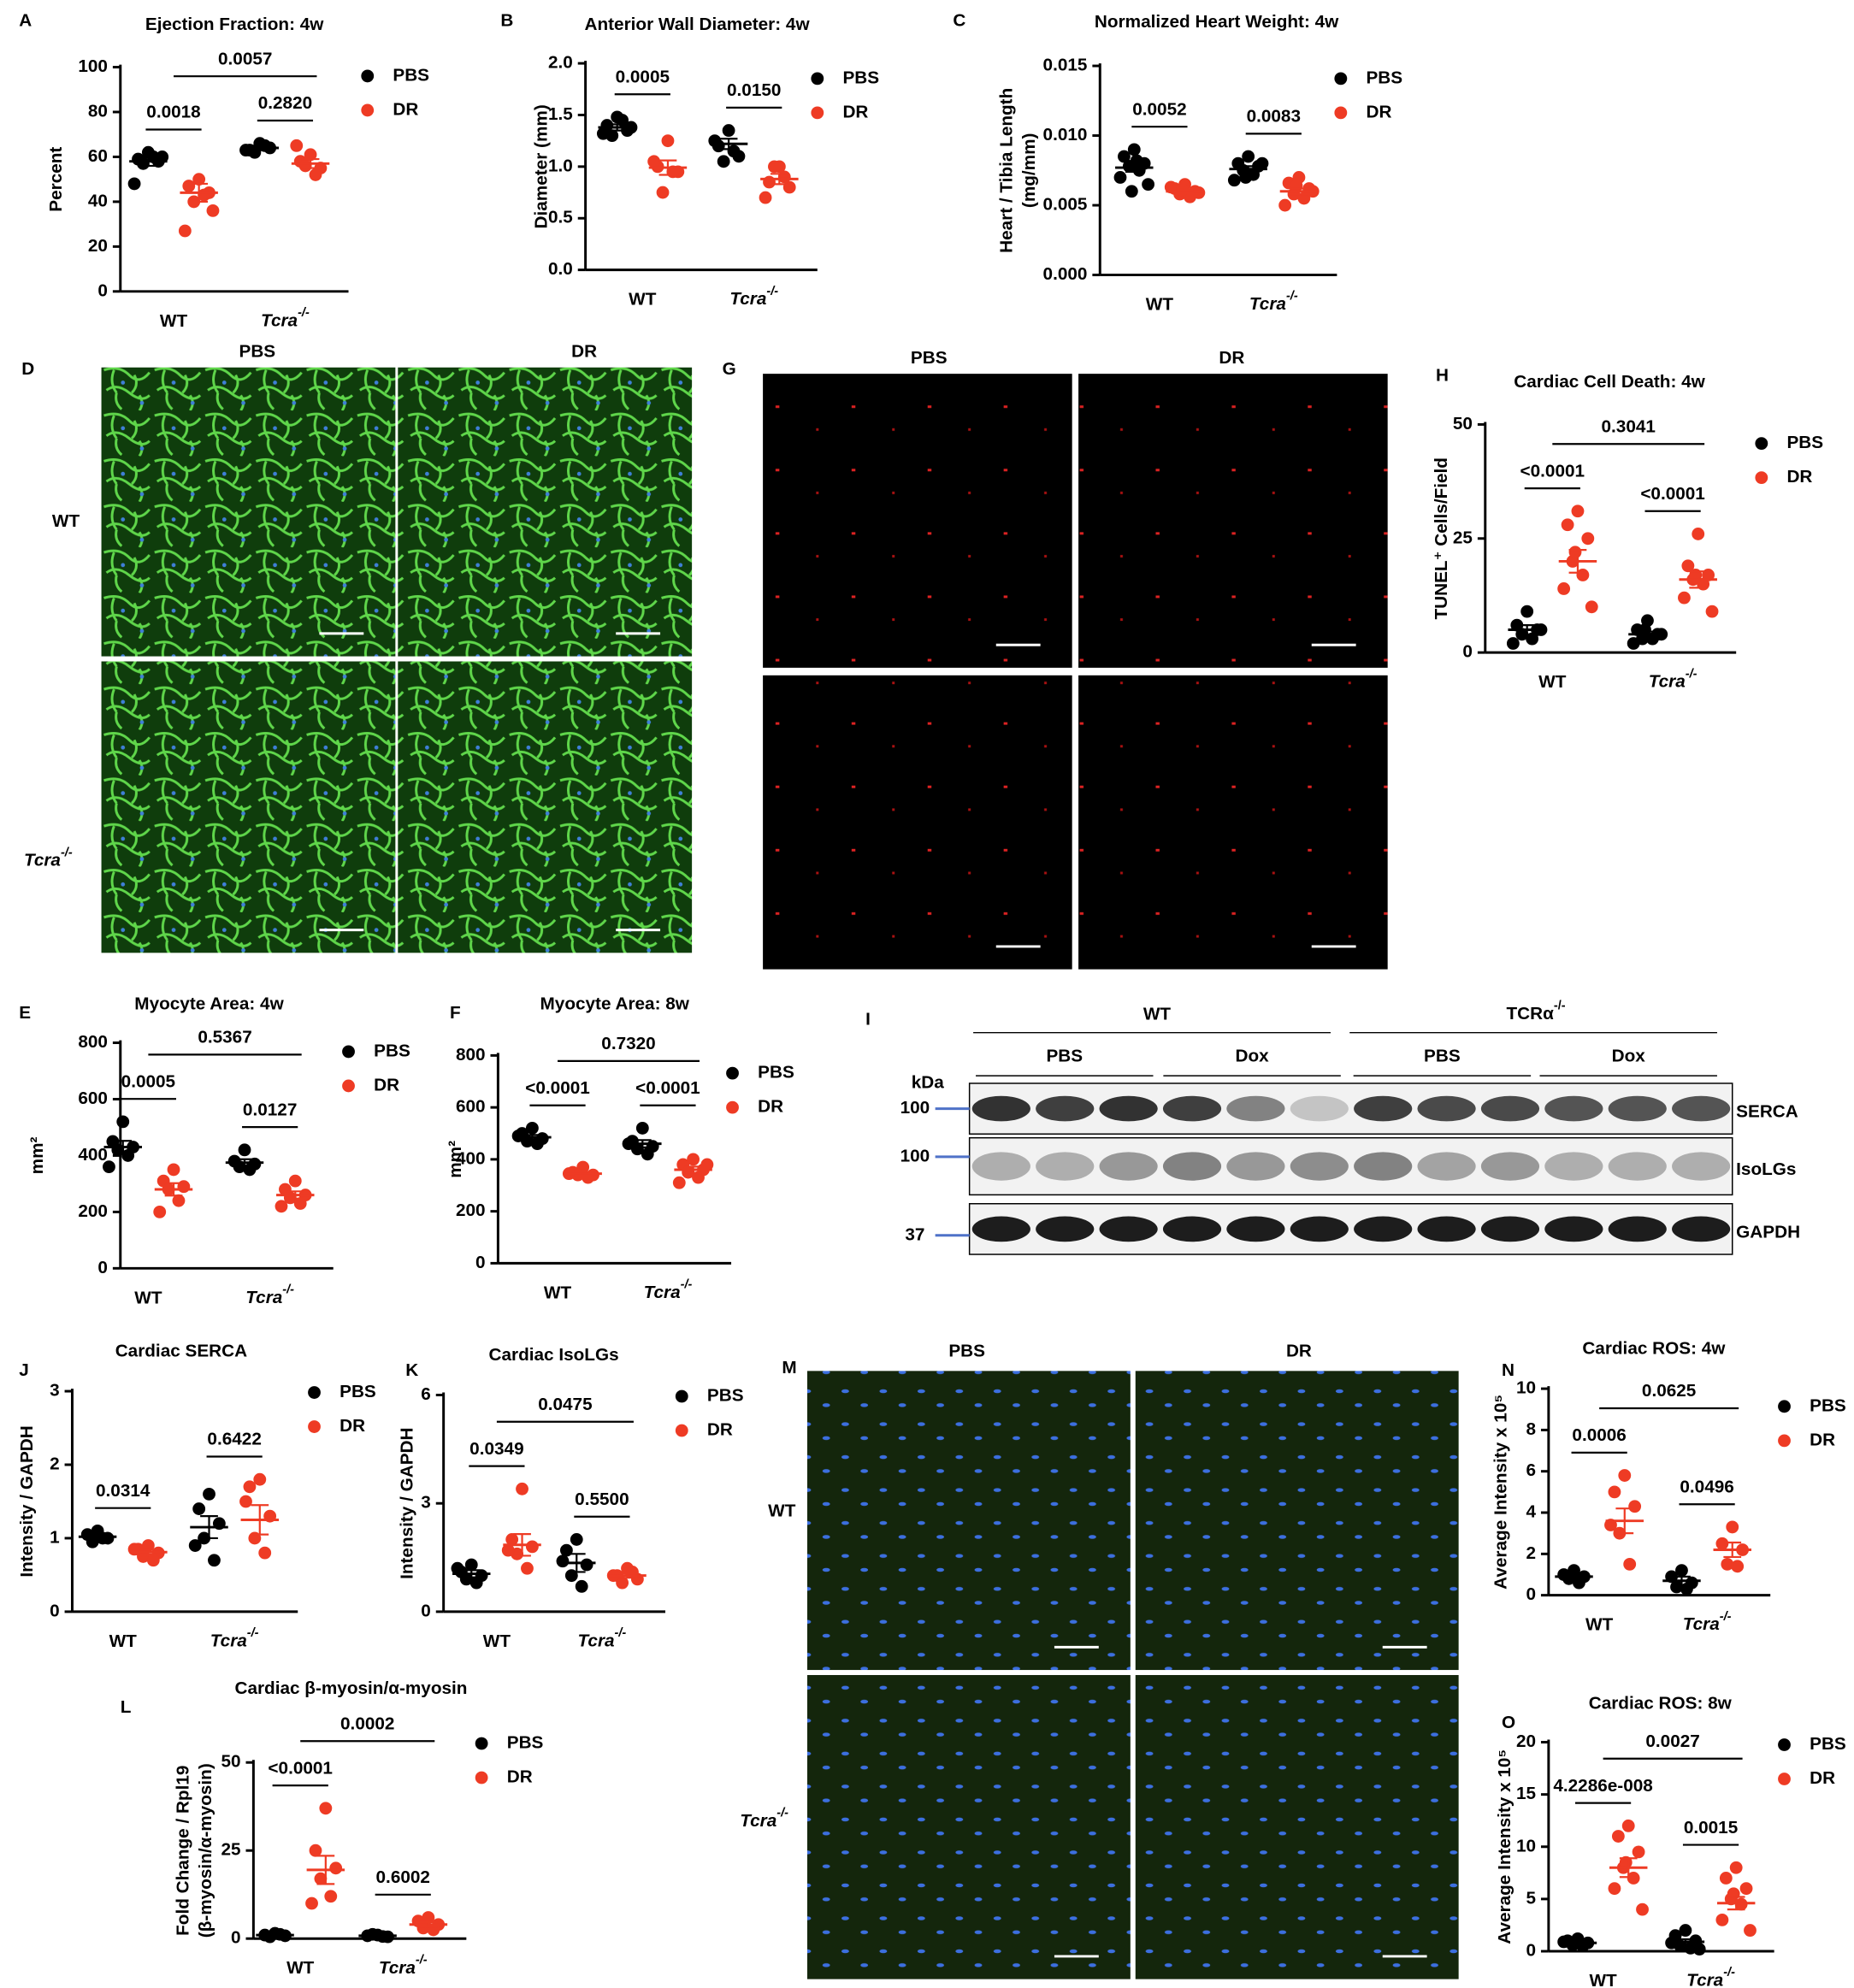  I want to click on panel-letter: B, so click(506, 21).